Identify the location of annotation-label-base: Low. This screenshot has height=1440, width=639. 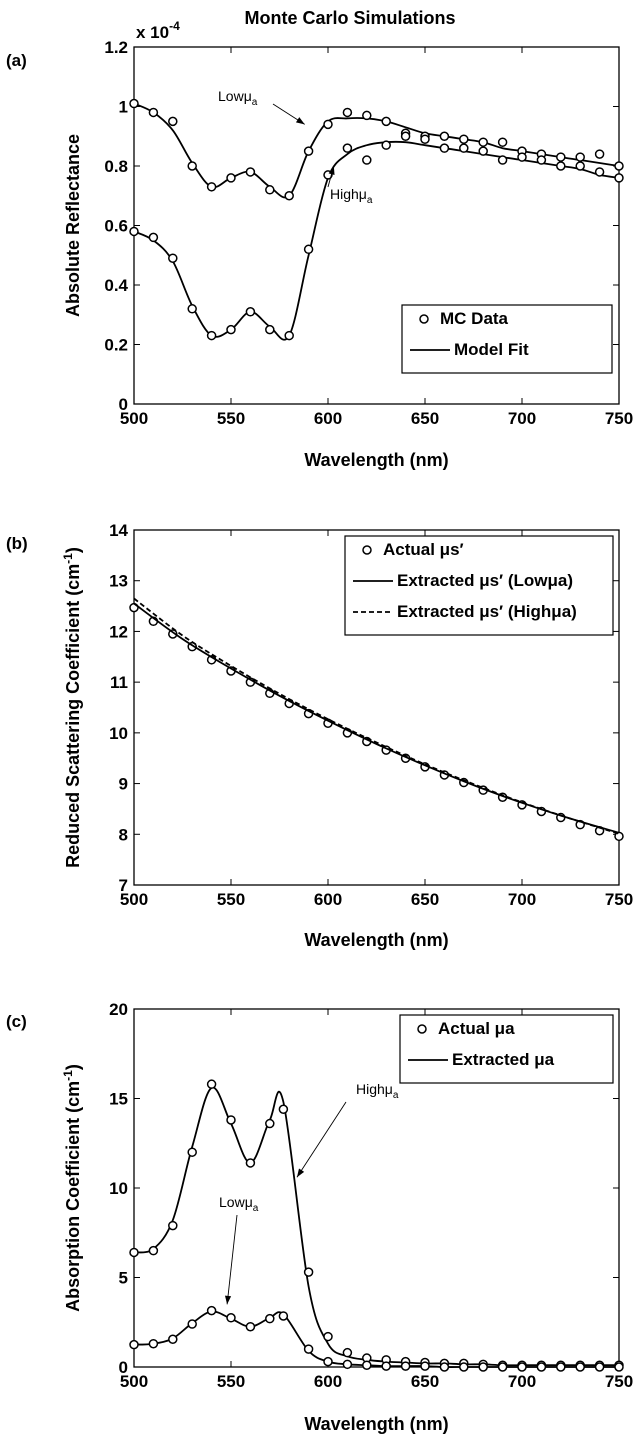
(231, 96).